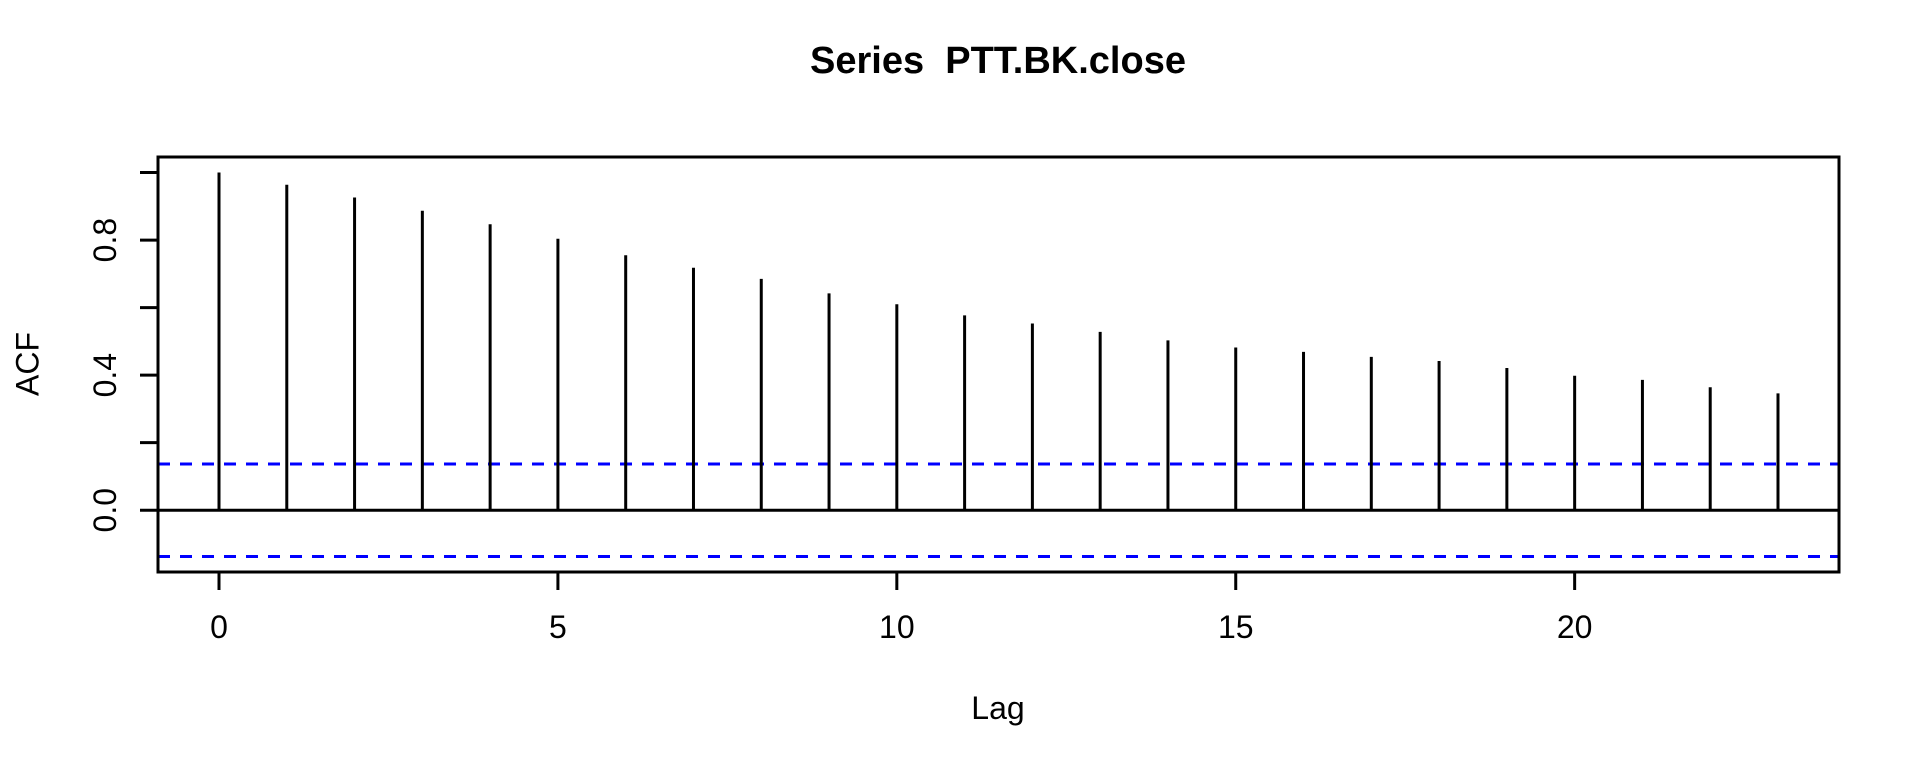 The image size is (1920, 768). Describe the element at coordinates (998, 708) in the screenshot. I see `x-axis-title: Lag` at that location.